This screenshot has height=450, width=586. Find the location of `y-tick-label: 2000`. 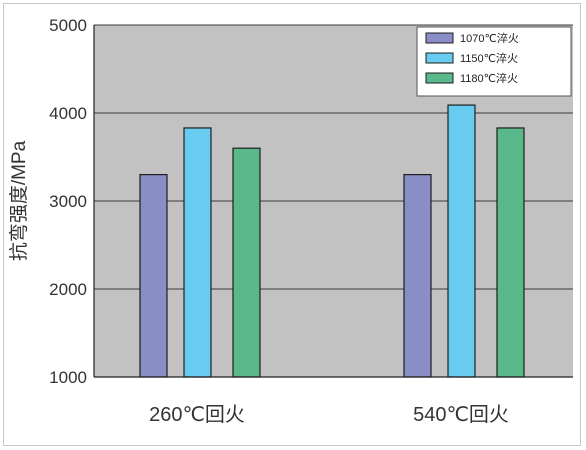

y-tick-label: 2000 is located at coordinates (68, 289).